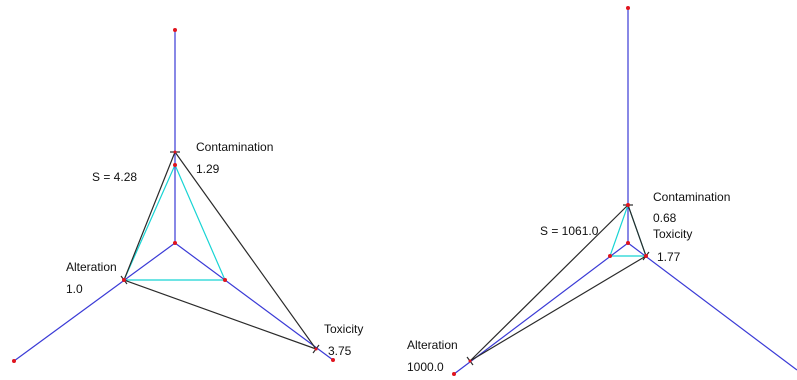 This screenshot has height=380, width=797. Describe the element at coordinates (114, 177) in the screenshot. I see `score-label: S = 4.28` at that location.